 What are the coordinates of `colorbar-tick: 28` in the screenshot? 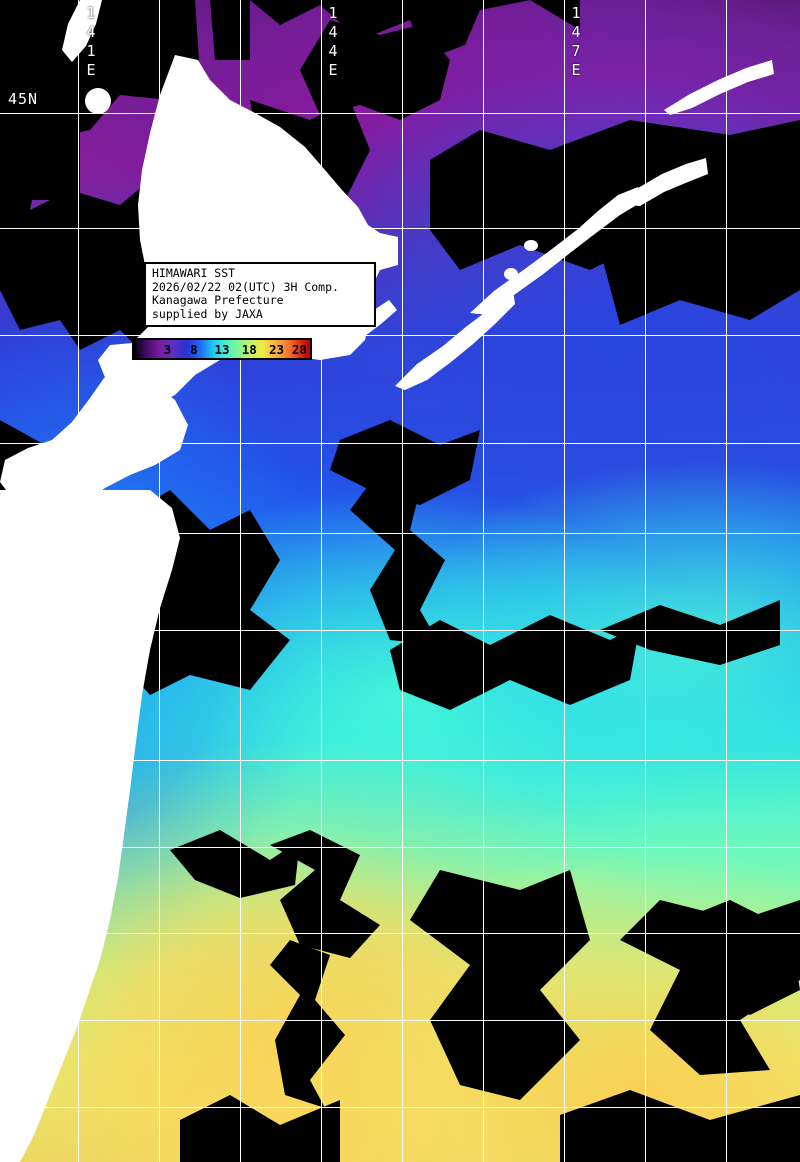 It's located at (299, 349).